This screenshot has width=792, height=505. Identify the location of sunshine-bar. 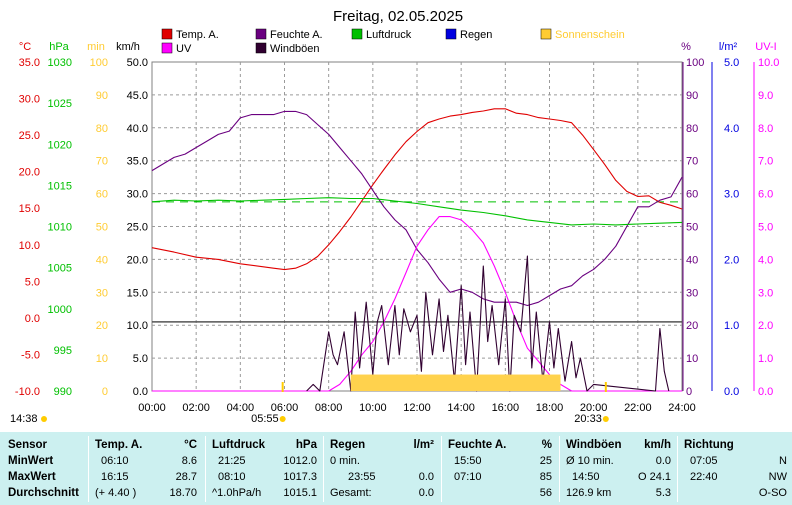
(455, 382).